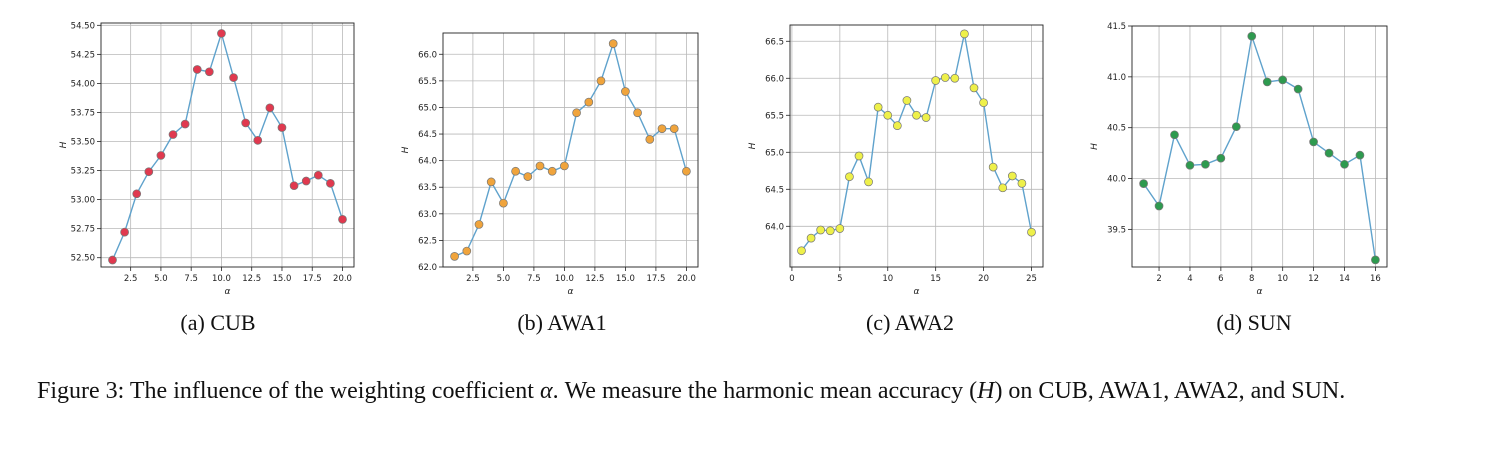 This screenshot has width=1509, height=452. What do you see at coordinates (983, 279) in the screenshot?
I see `x-tick-label: 20` at bounding box center [983, 279].